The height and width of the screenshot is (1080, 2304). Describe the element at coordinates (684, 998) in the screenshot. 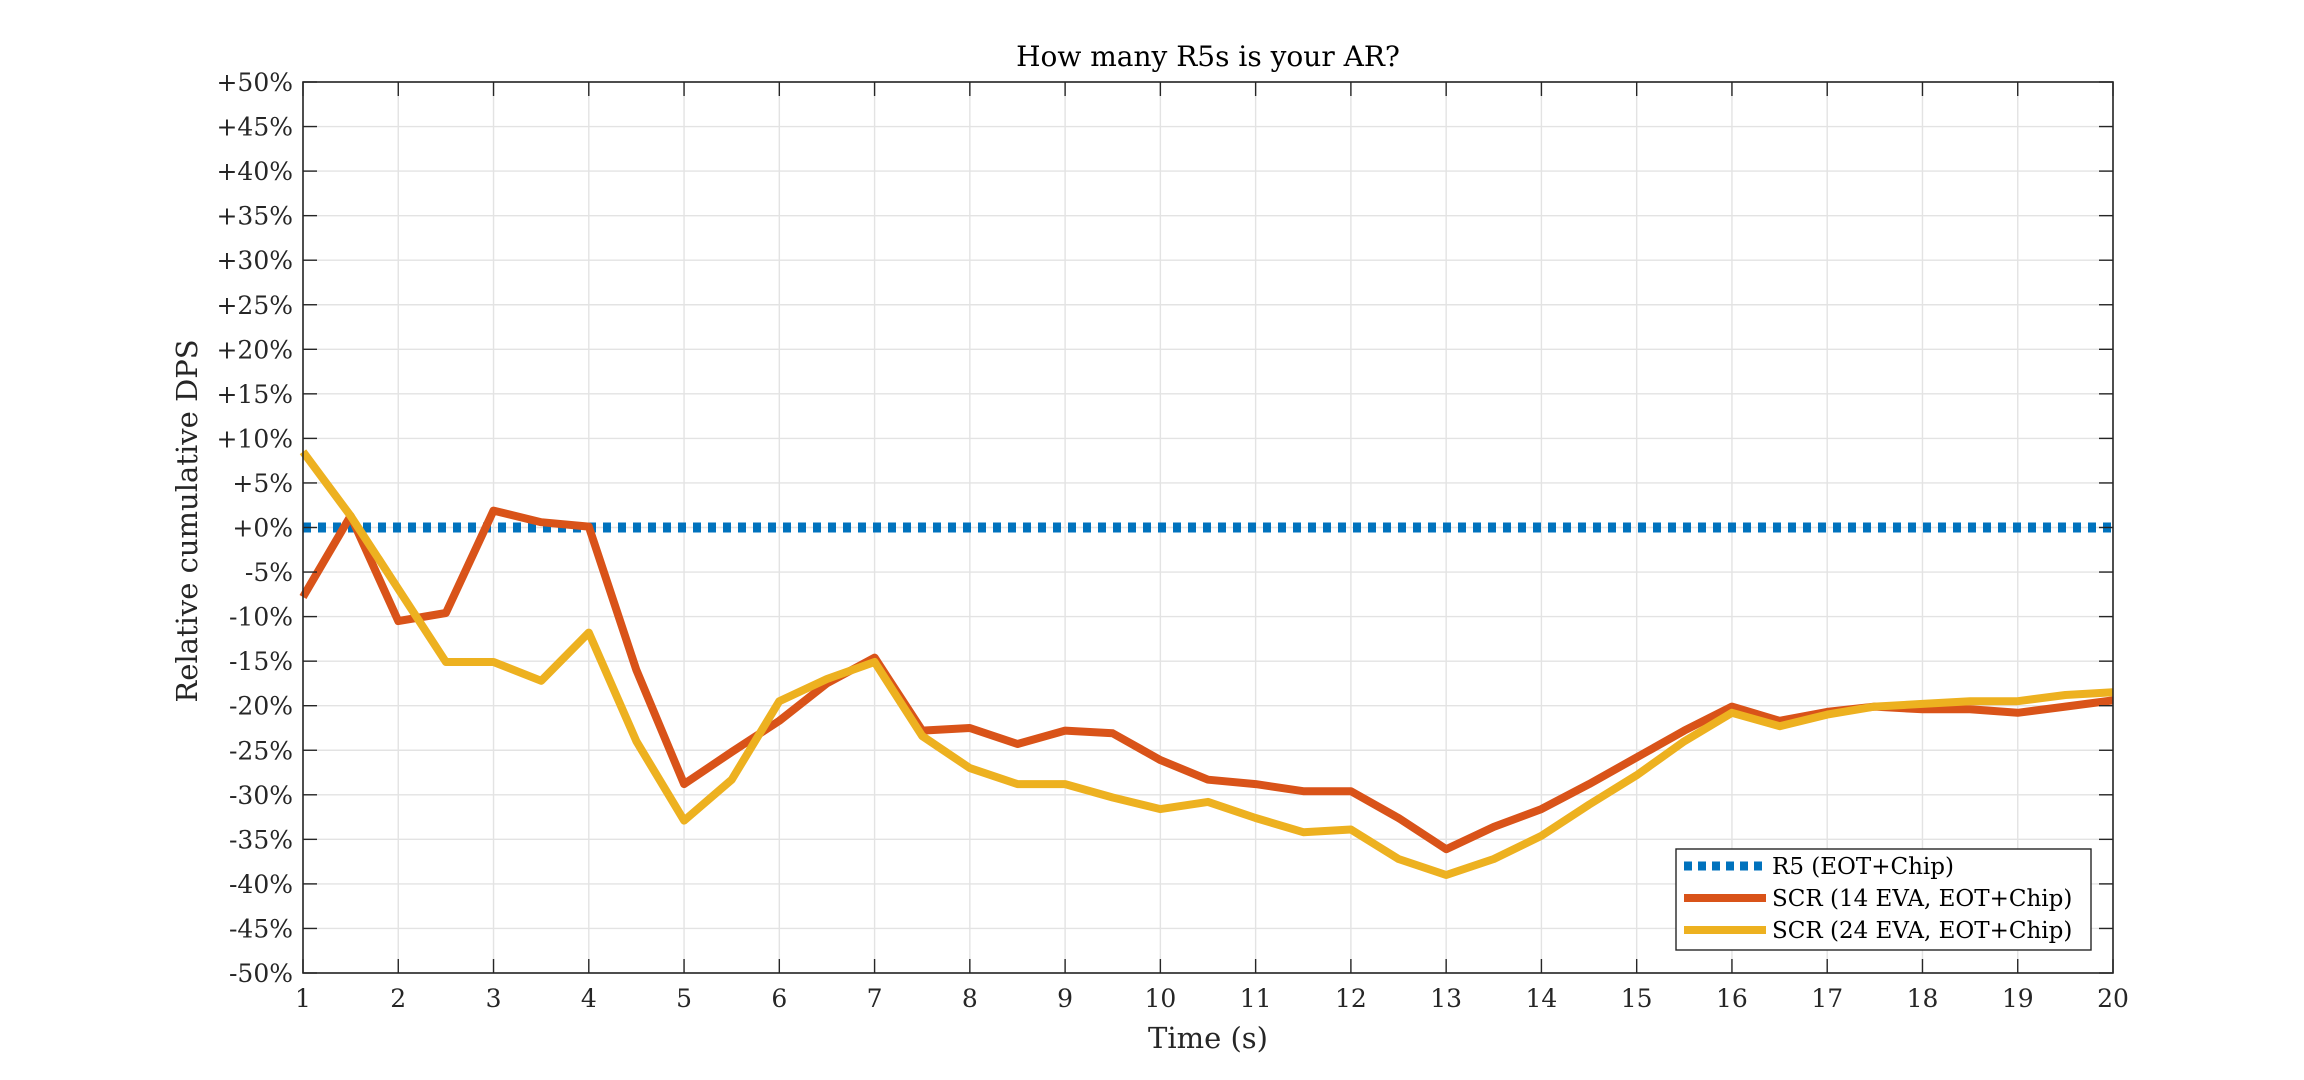

I see `x-tick-label: 5` at that location.